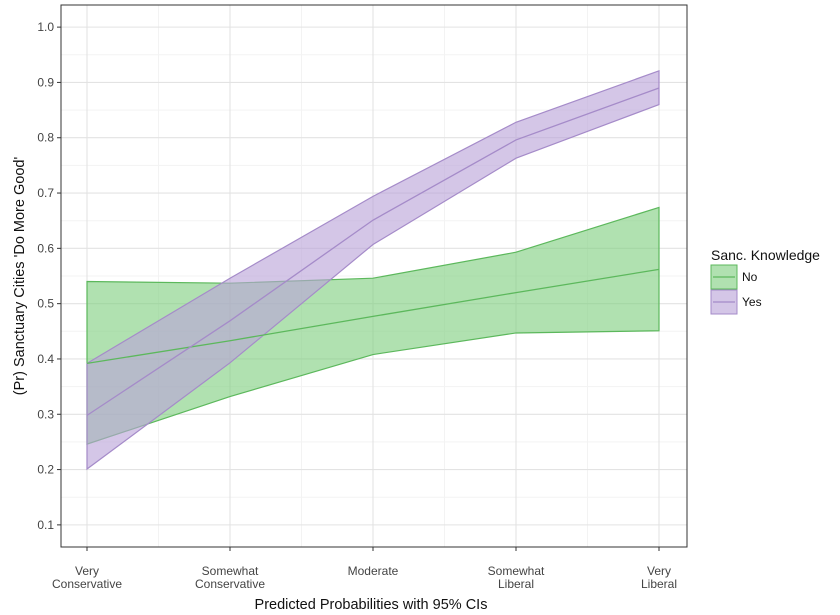  Describe the element at coordinates (373, 316) in the screenshot. I see `line-no` at that location.